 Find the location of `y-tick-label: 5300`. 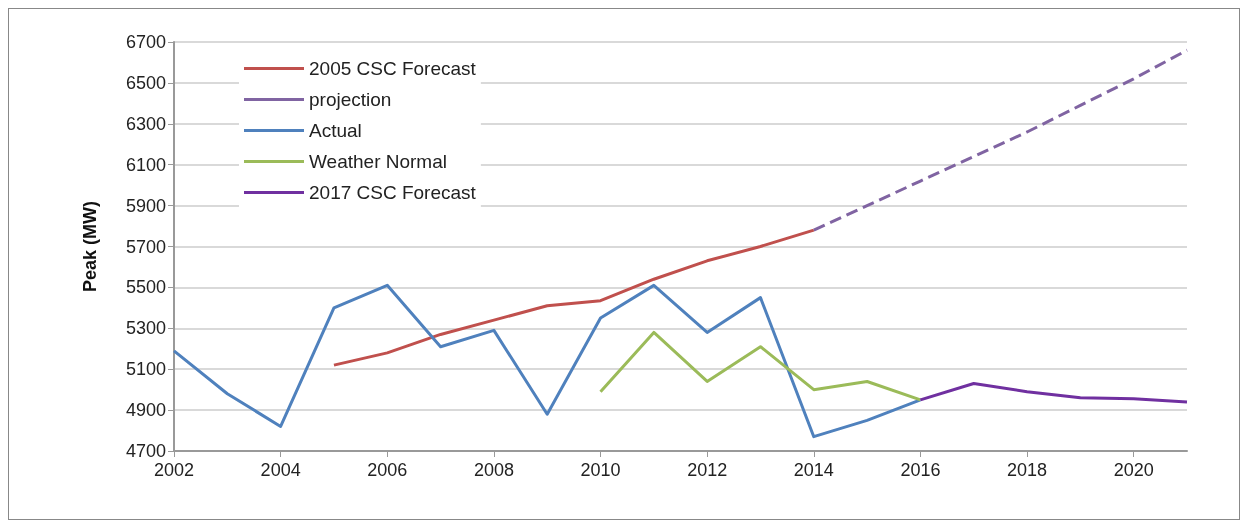

y-tick-label: 5300 is located at coordinates (145, 328).